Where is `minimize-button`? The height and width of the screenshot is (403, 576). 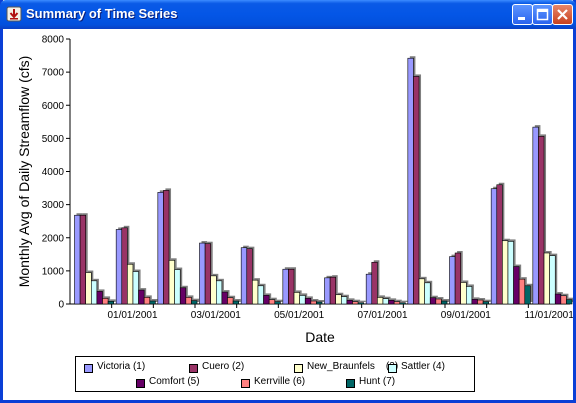
minimize-button is located at coordinates (522, 14).